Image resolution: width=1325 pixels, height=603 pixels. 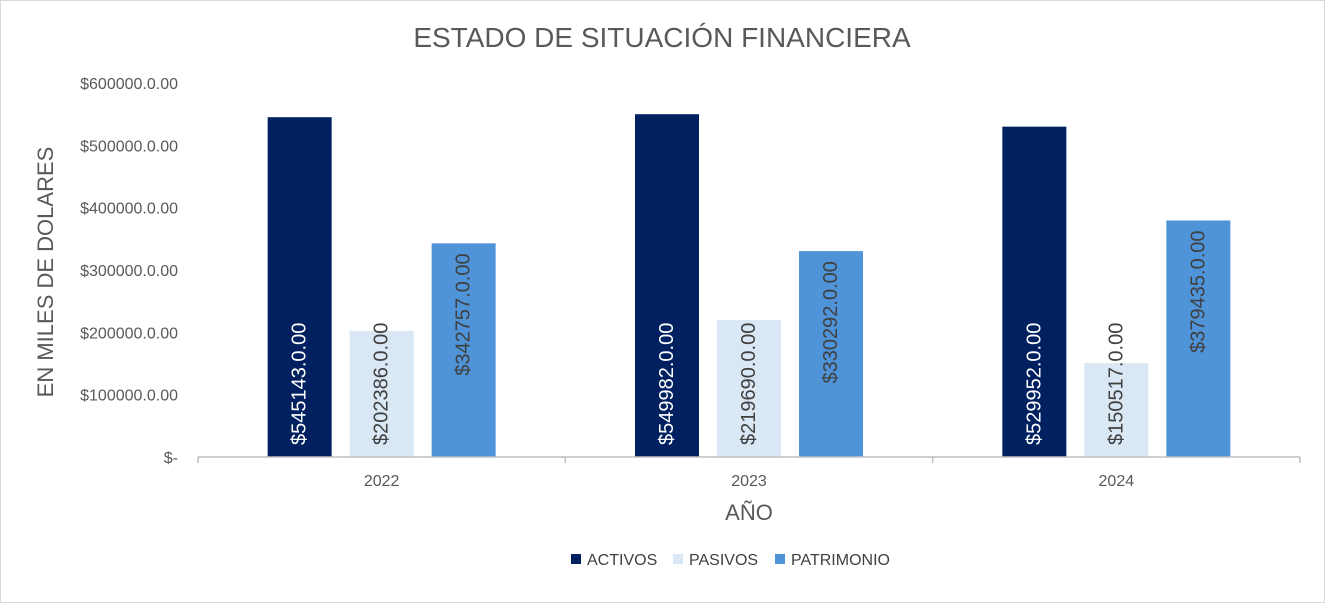 What do you see at coordinates (576, 559) in the screenshot?
I see `legend-swatch-activos` at bounding box center [576, 559].